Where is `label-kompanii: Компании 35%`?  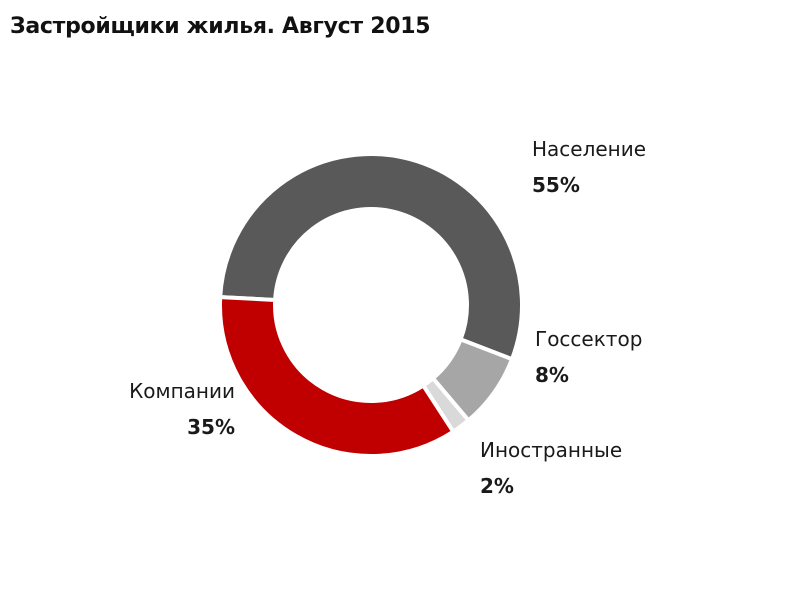 label-kompanii: Компании 35% is located at coordinates (157, 409).